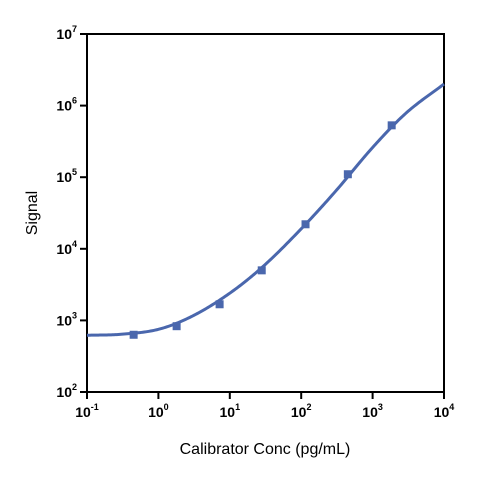  What do you see at coordinates (237, 407) in the screenshot?
I see `x-tick-exponent: 1` at bounding box center [237, 407].